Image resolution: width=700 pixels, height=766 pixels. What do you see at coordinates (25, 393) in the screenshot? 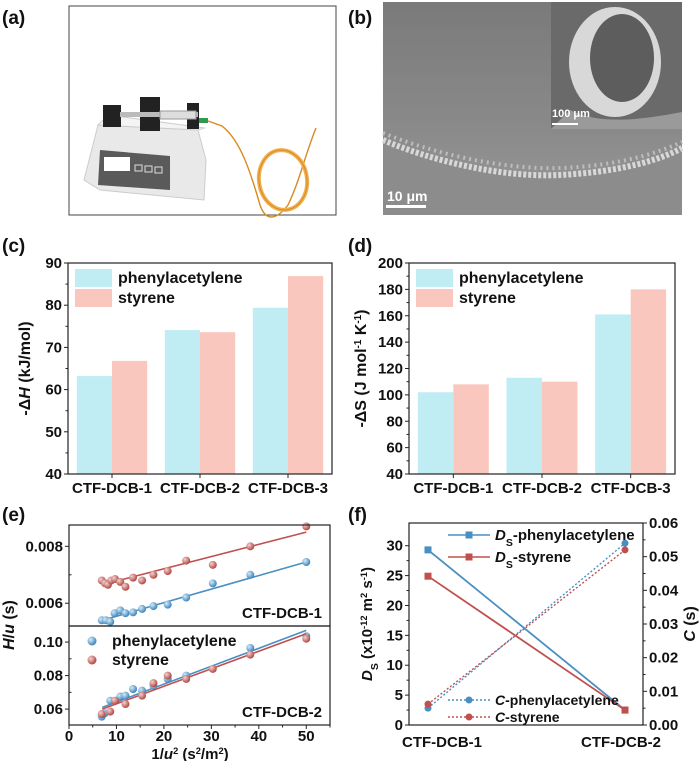
I see `label-segment: H` at bounding box center [25, 393].